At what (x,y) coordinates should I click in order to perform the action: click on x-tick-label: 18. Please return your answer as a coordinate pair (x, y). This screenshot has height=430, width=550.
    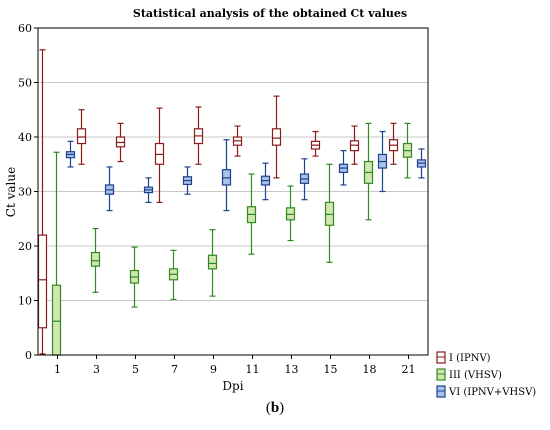
    Looking at the image, I should click on (370, 369).